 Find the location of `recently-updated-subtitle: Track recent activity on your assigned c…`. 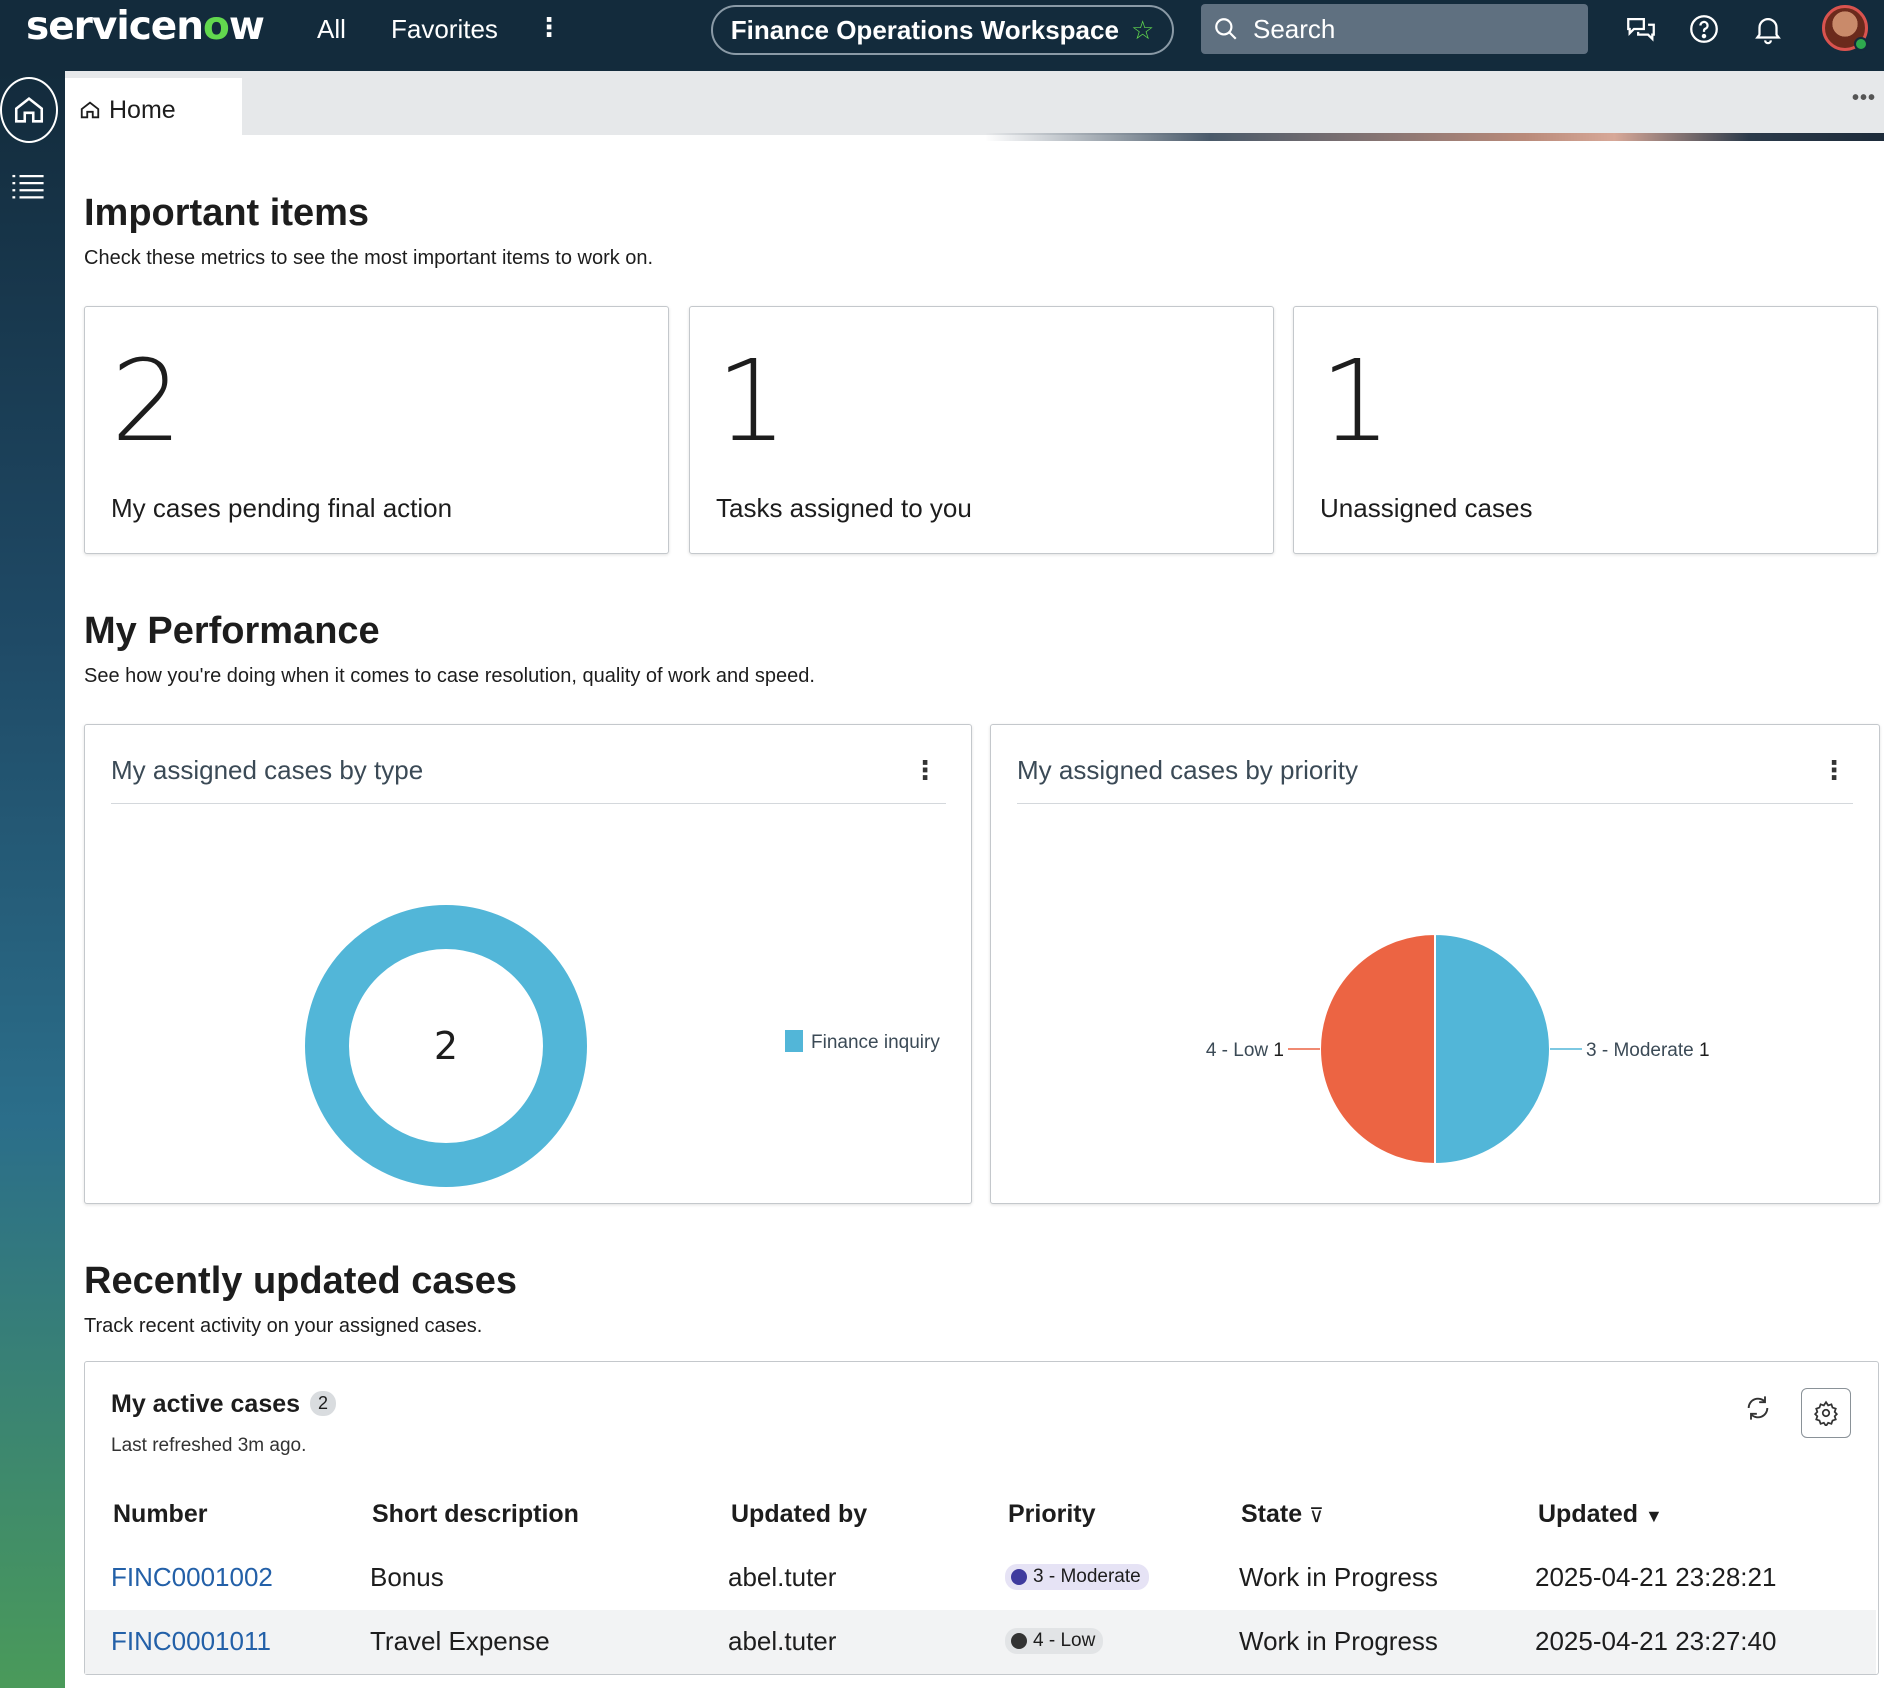

recently-updated-subtitle: Track recent activity on your assigned c… is located at coordinates (283, 1326).